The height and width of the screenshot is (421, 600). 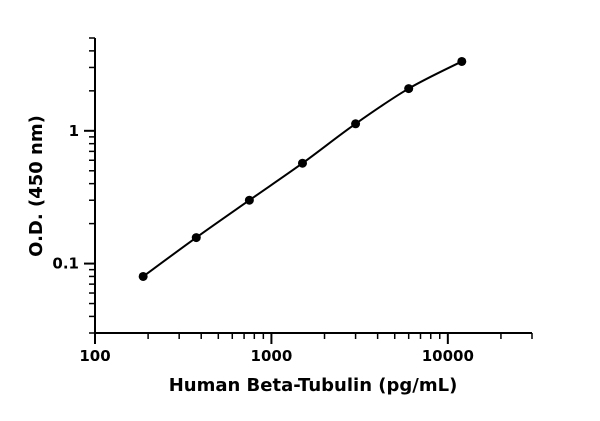 What do you see at coordinates (272, 356) in the screenshot?
I see `x-tick-label: 1000` at bounding box center [272, 356].